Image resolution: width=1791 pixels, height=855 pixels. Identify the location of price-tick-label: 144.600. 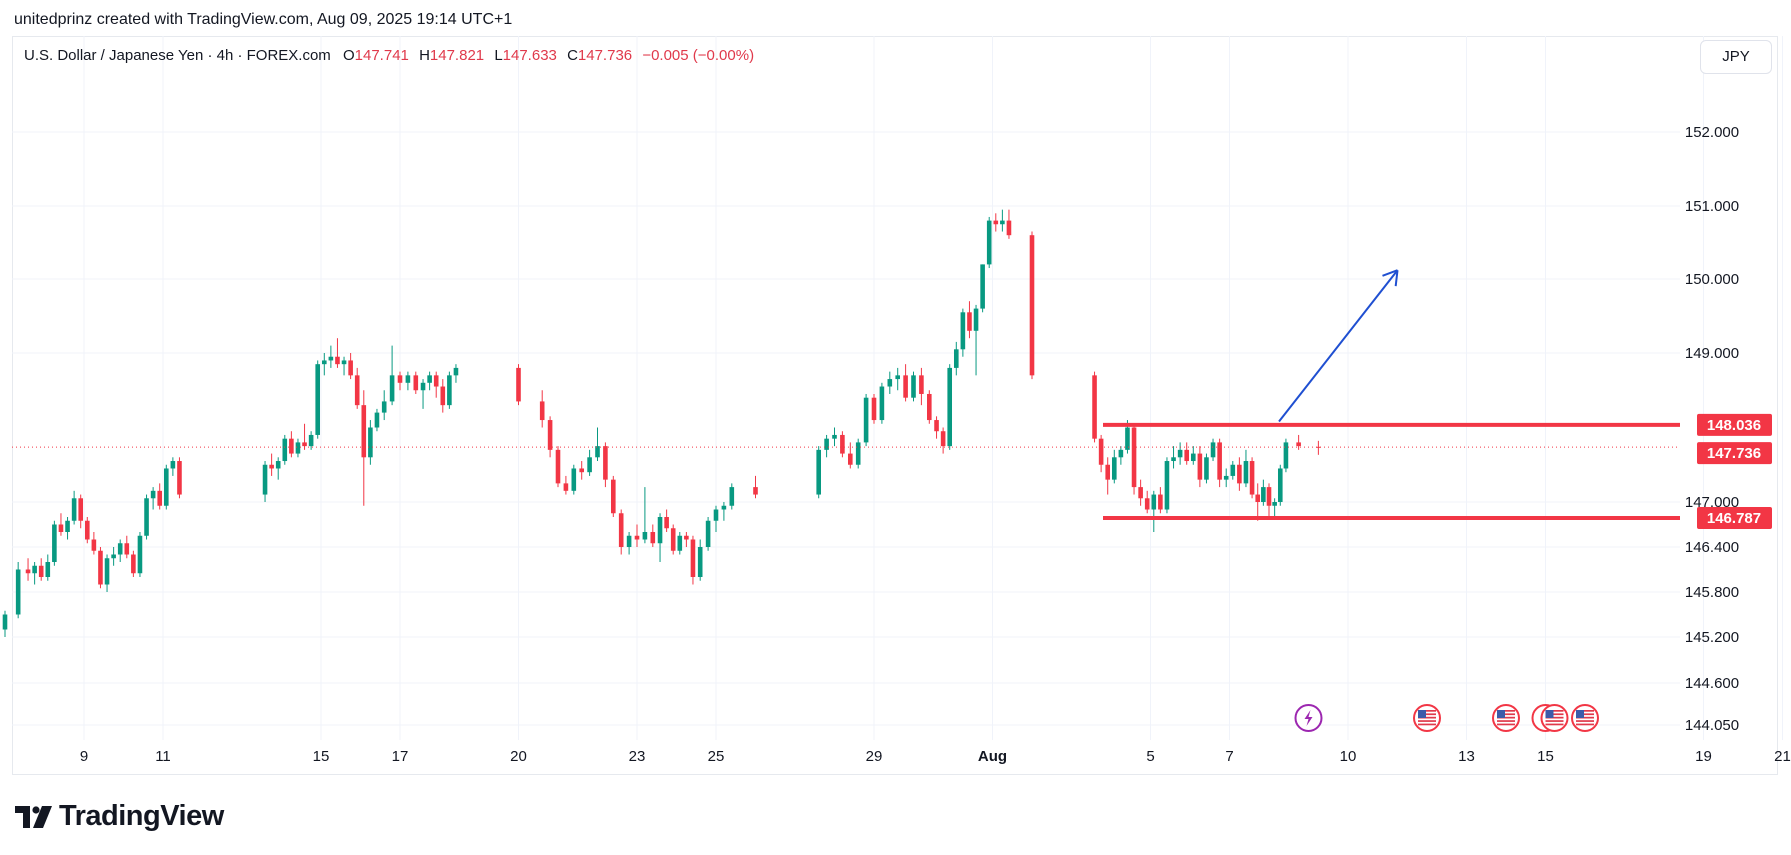
(1712, 683).